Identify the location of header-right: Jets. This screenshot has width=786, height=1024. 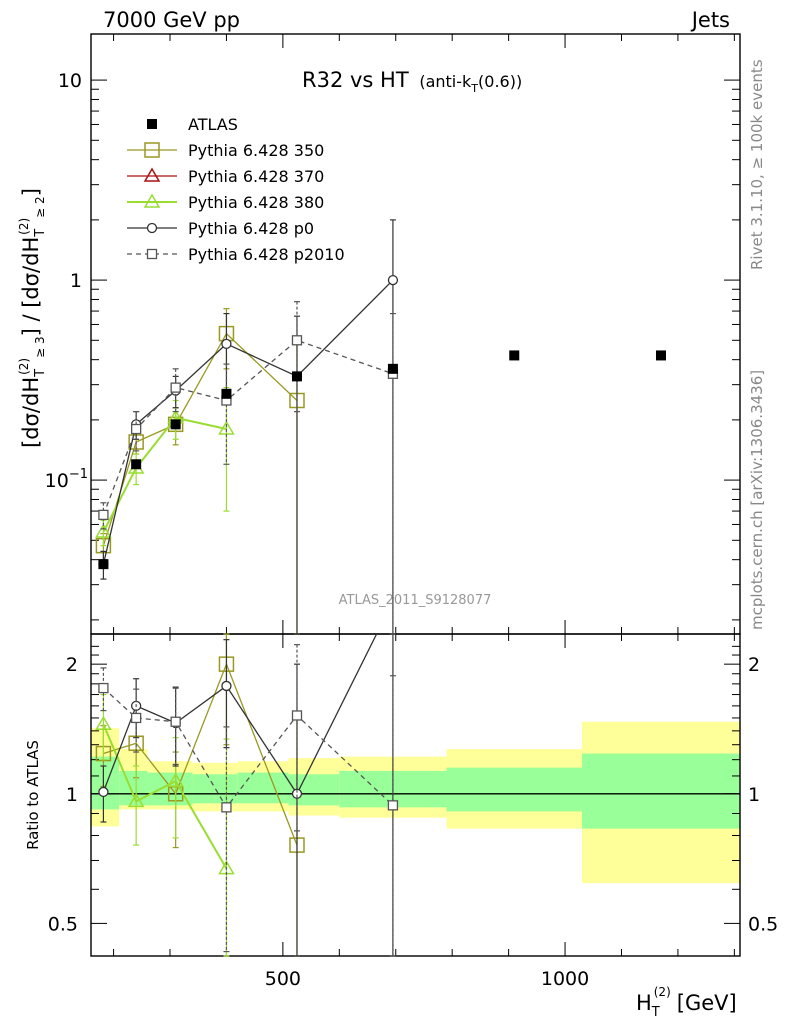
(710, 20).